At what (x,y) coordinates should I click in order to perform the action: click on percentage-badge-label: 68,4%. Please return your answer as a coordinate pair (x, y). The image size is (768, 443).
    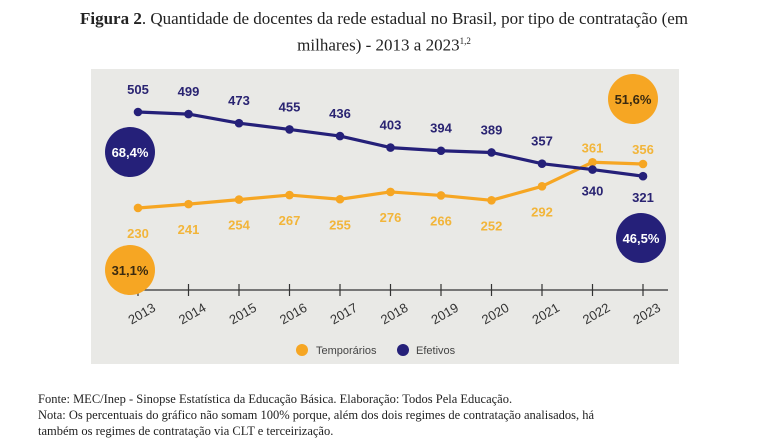
    Looking at the image, I should click on (130, 152).